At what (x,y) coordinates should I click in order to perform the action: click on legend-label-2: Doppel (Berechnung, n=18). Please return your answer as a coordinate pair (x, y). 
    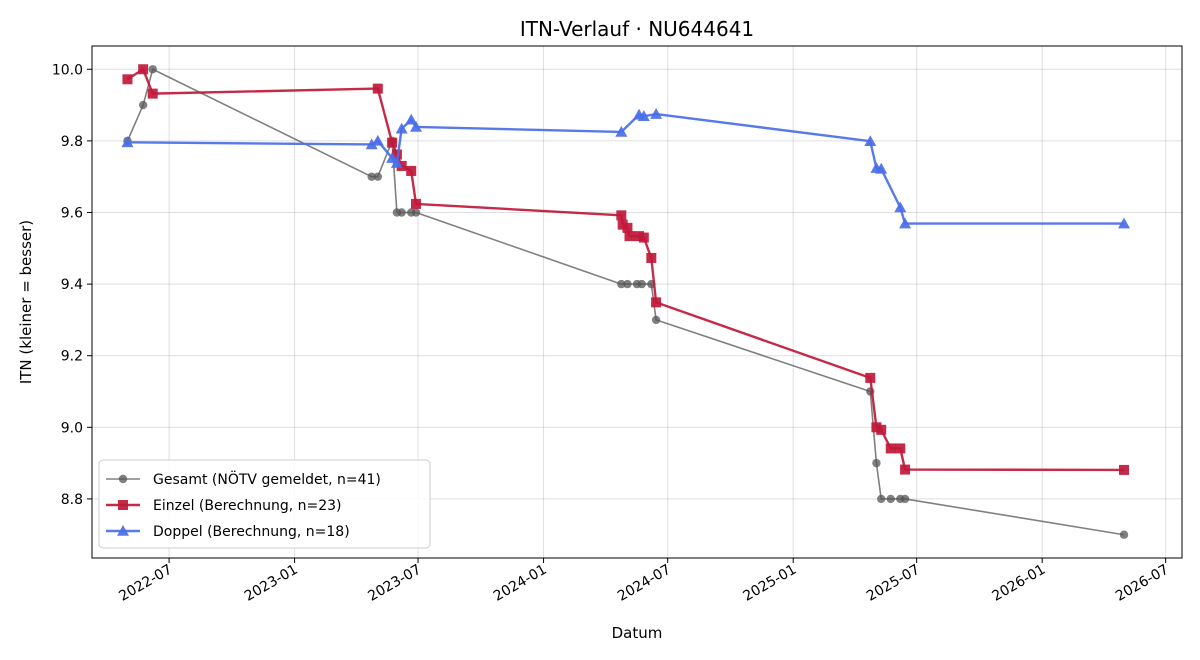
    Looking at the image, I should click on (251, 532).